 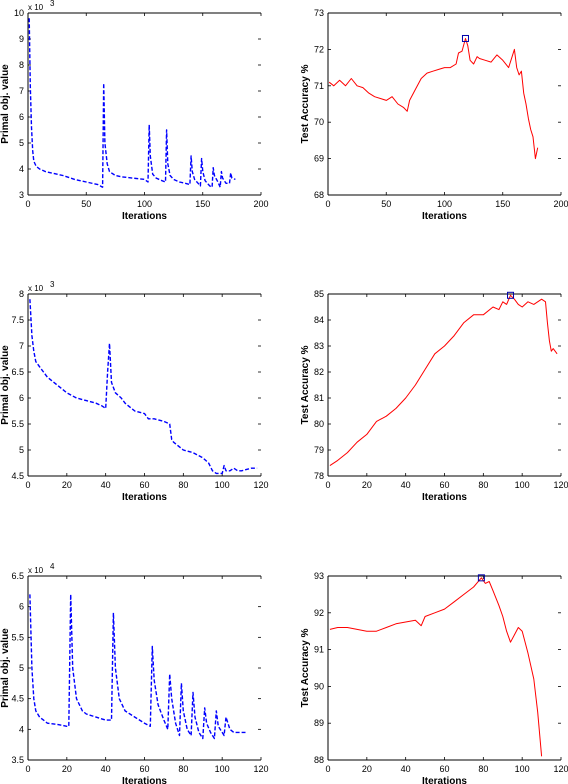 What do you see at coordinates (319, 424) in the screenshot?
I see `y-tick-label: 80` at bounding box center [319, 424].